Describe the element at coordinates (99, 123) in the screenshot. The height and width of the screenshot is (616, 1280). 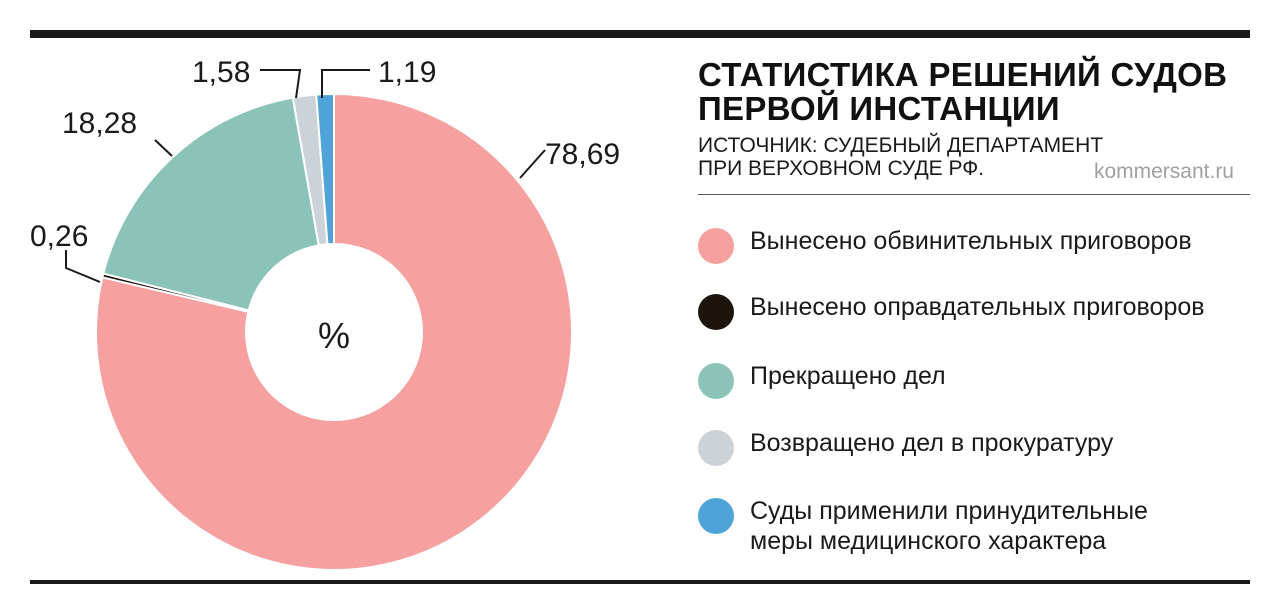
I see `value-label-dismissed: 18,28` at that location.